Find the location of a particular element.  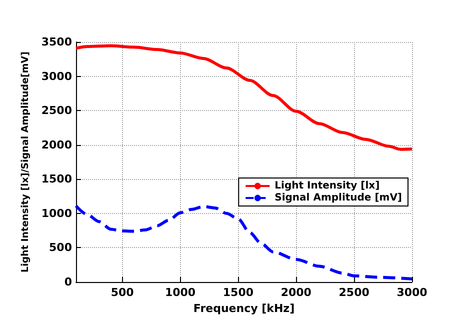

x-axis-title: Frequency [kHz] is located at coordinates (244, 308).